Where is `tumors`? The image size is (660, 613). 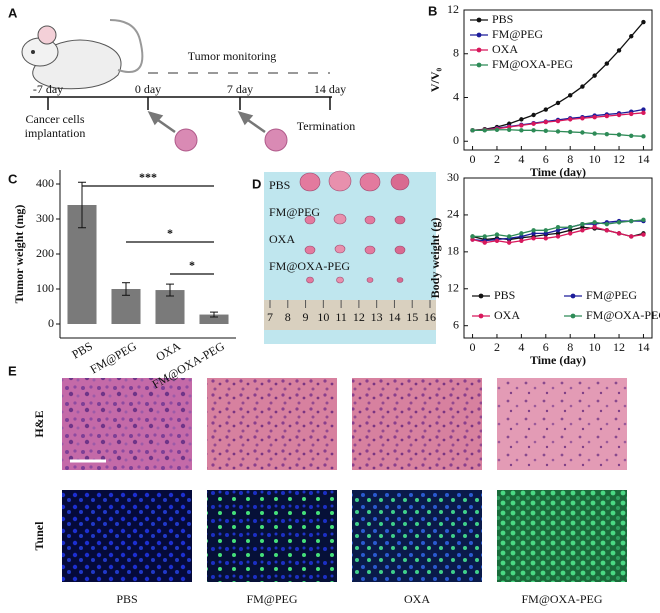 tumors is located at coordinates (354, 227).